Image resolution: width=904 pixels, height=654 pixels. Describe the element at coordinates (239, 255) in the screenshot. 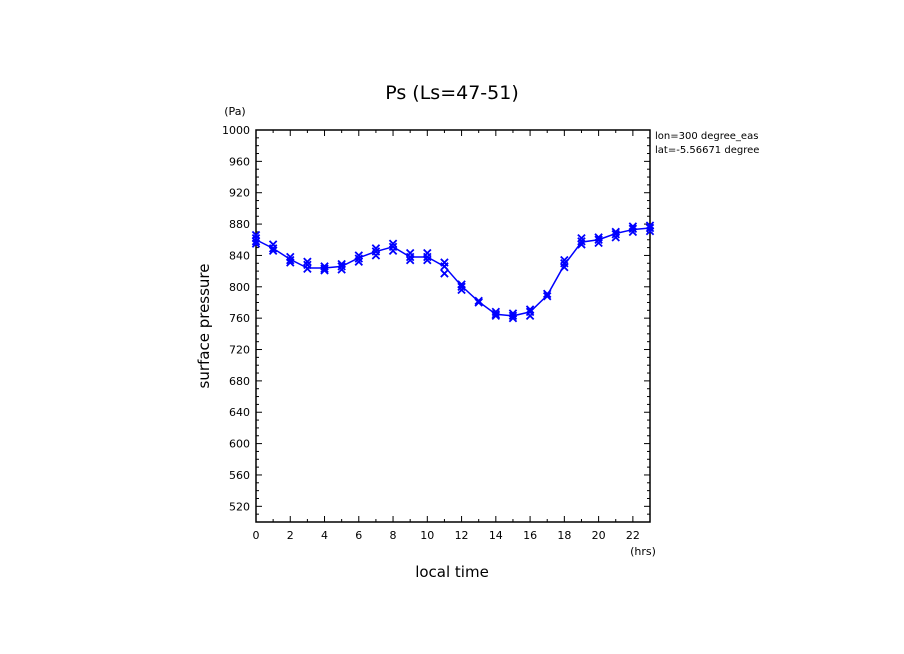

I see `y-tick-label: 840` at that location.